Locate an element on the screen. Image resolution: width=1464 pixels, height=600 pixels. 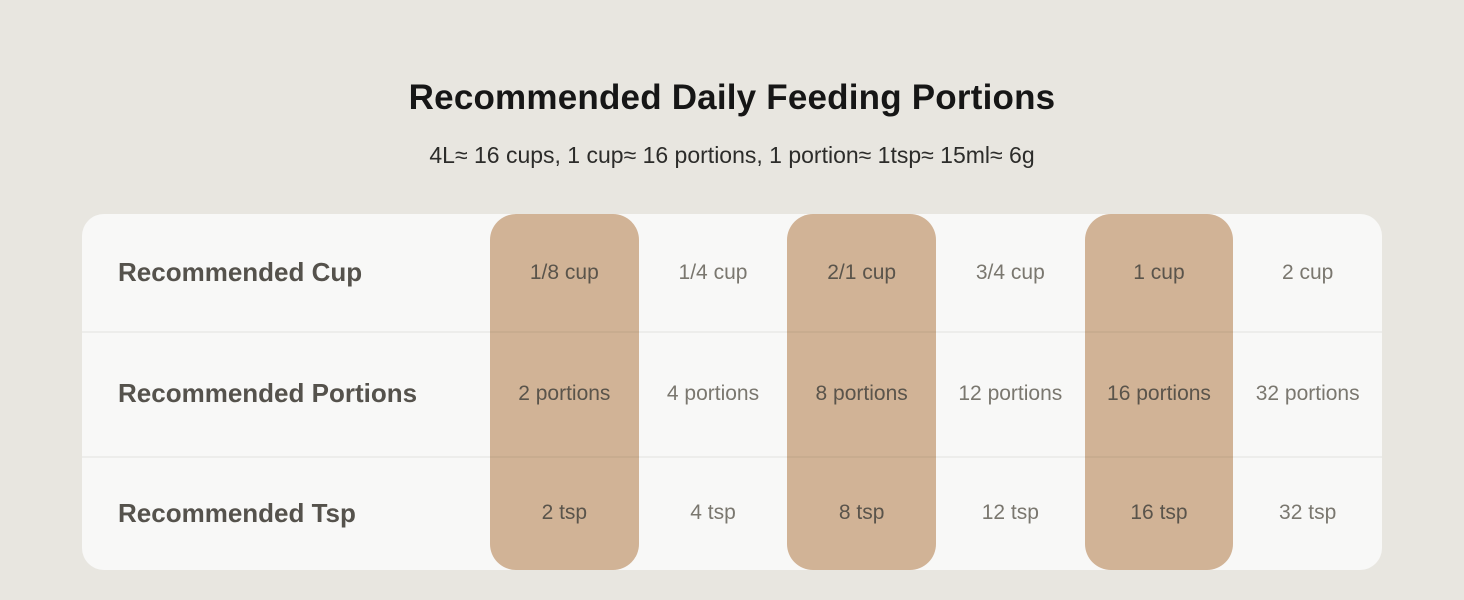
table-cell-tsp-1: 2 tsp is located at coordinates (564, 512).